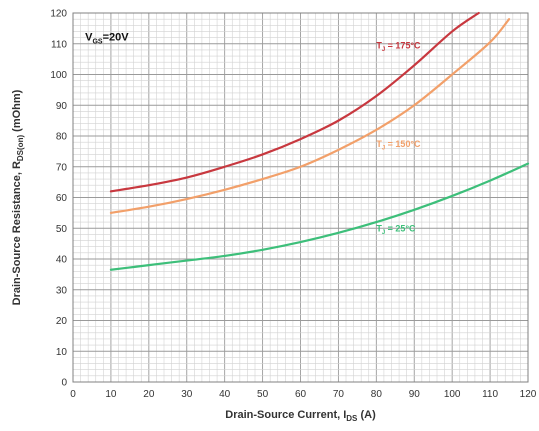 Image resolution: width=539 pixels, height=431 pixels. Describe the element at coordinates (300, 416) in the screenshot. I see `x-axis-title: Drain-Source Current, IDS (A)` at that location.